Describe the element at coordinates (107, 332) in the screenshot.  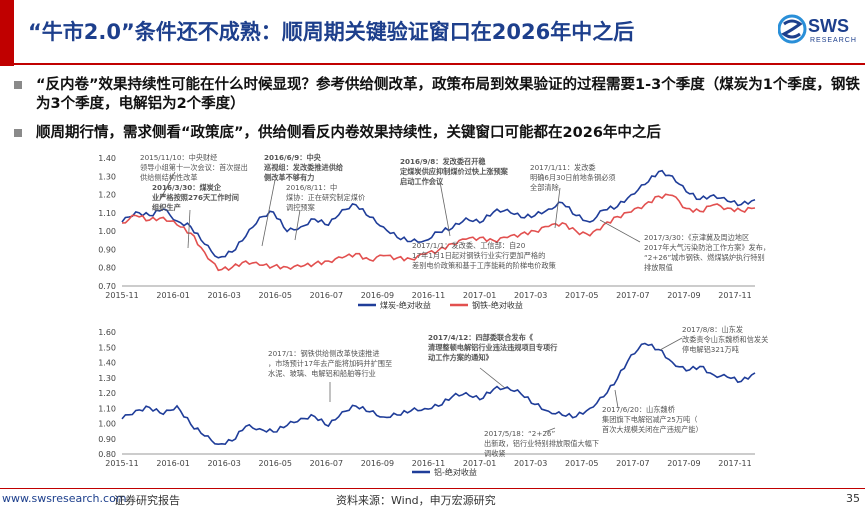
I see `y-tick-label: 1.60` at that location.